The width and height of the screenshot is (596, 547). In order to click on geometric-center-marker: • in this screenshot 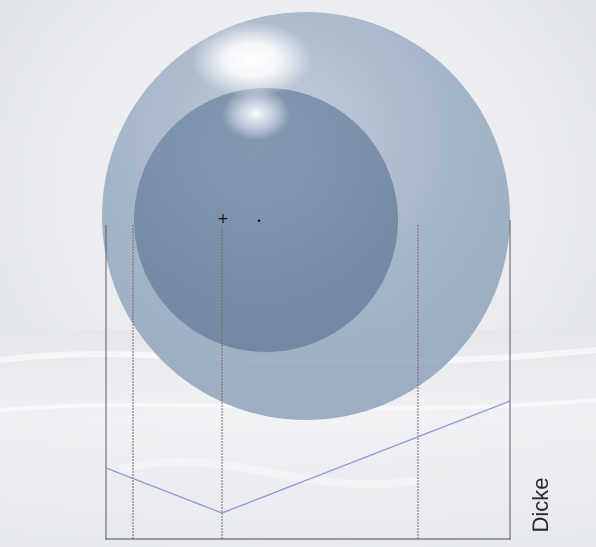, I will do `click(258, 222)`.